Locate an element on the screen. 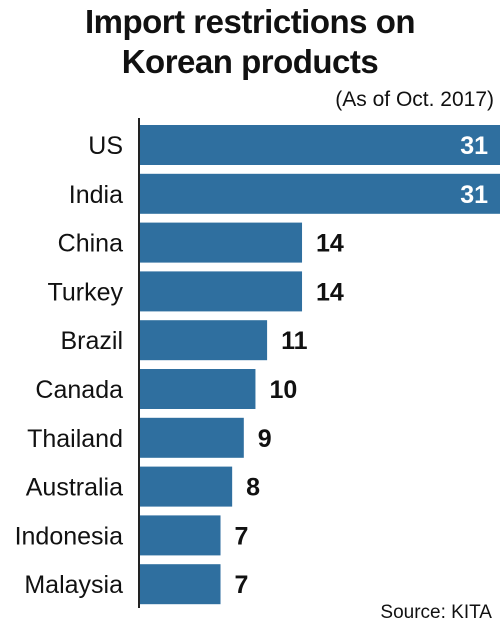  chart-source: Source: KITA is located at coordinates (436, 612).